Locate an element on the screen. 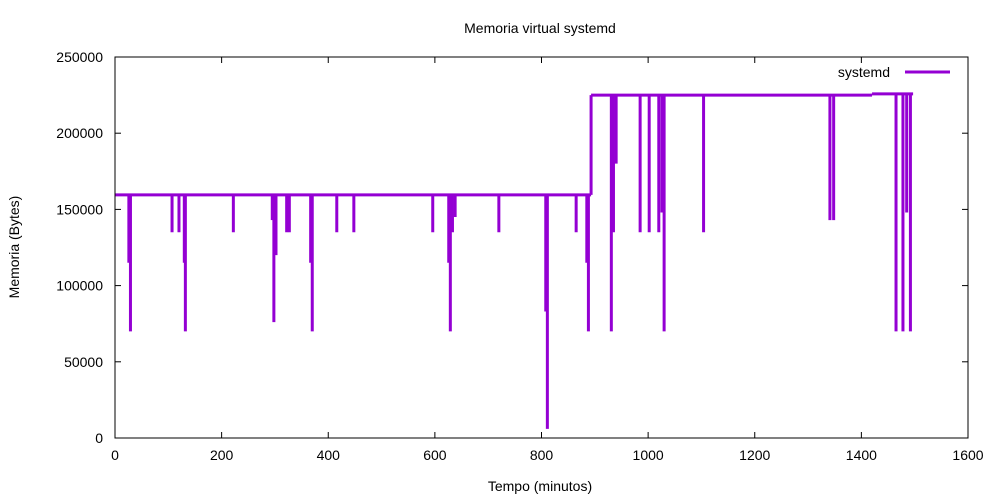  x-tick-label: 600 is located at coordinates (435, 455).